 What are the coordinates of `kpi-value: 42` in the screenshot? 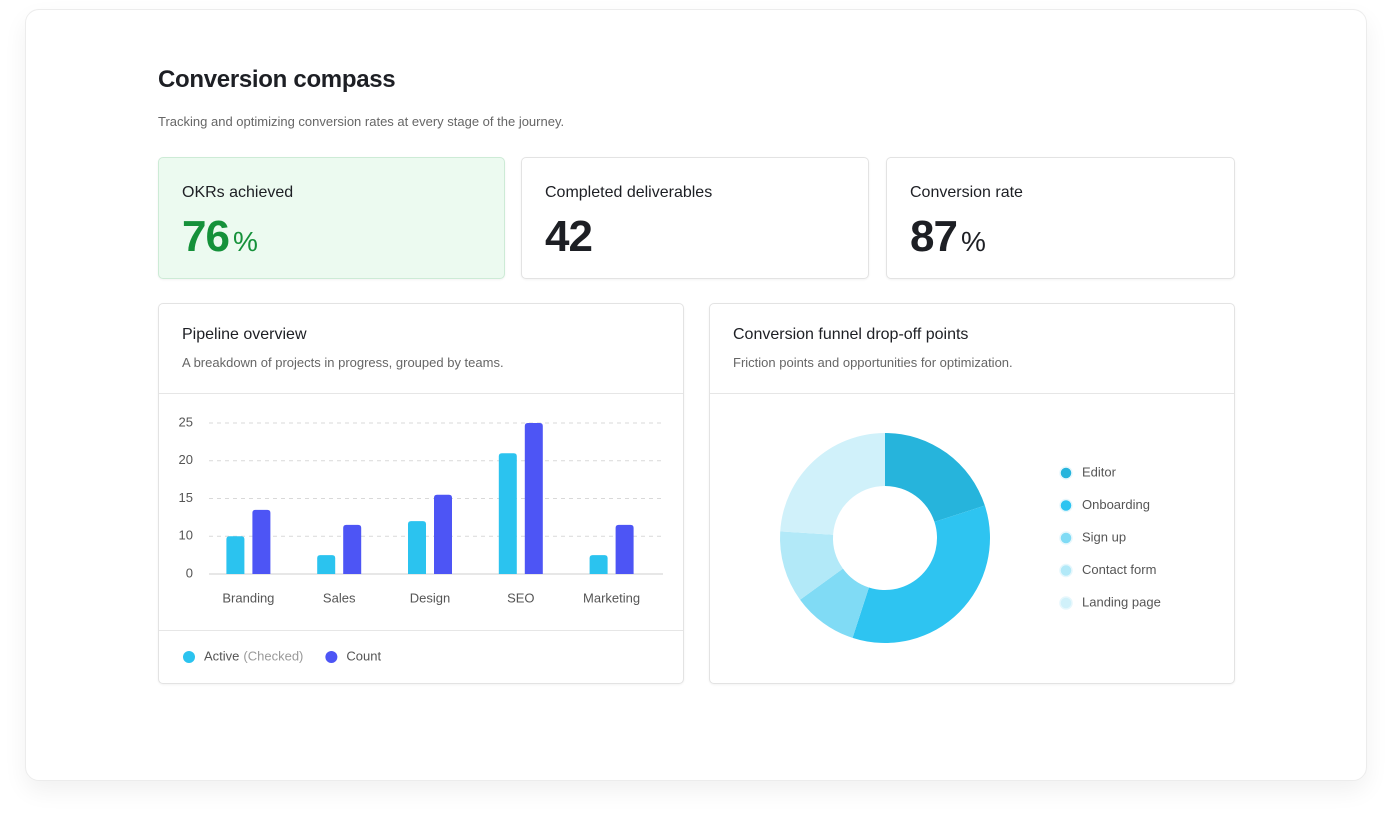 It's located at (569, 236).